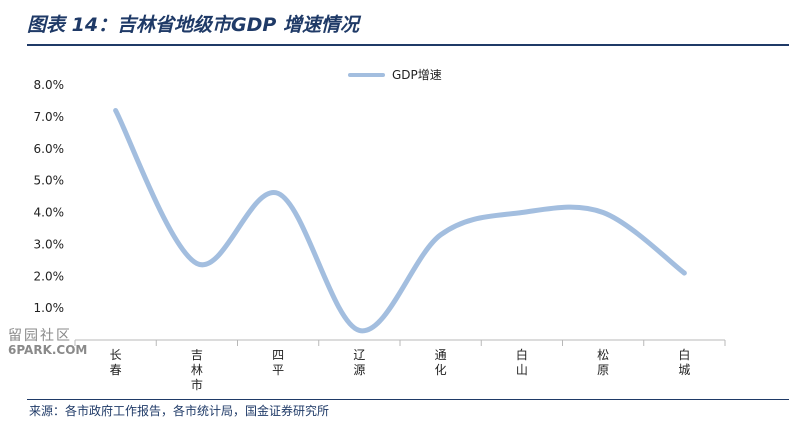  Describe the element at coordinates (49, 308) in the screenshot. I see `y-tick-label: 1.0%` at that location.